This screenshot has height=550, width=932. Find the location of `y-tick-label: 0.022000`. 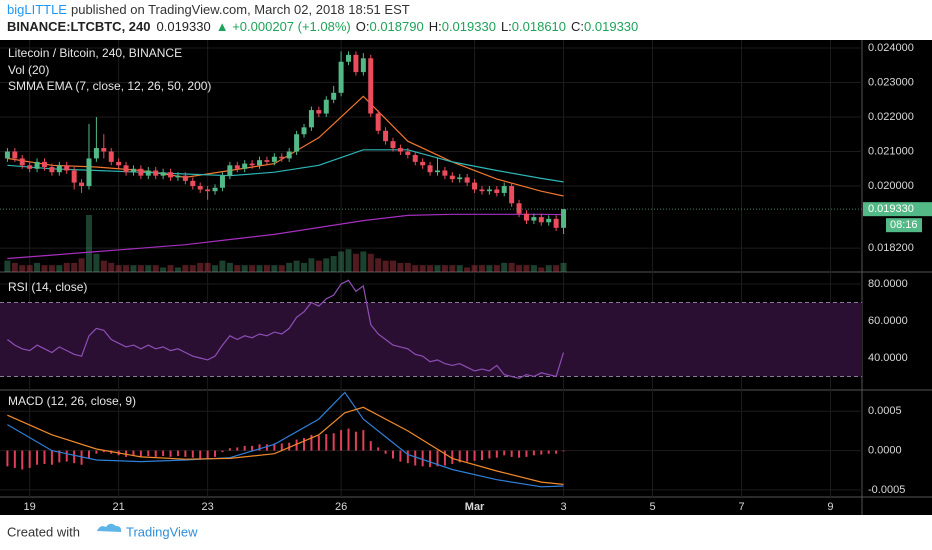

y-tick-label: 0.022000 is located at coordinates (891, 117).